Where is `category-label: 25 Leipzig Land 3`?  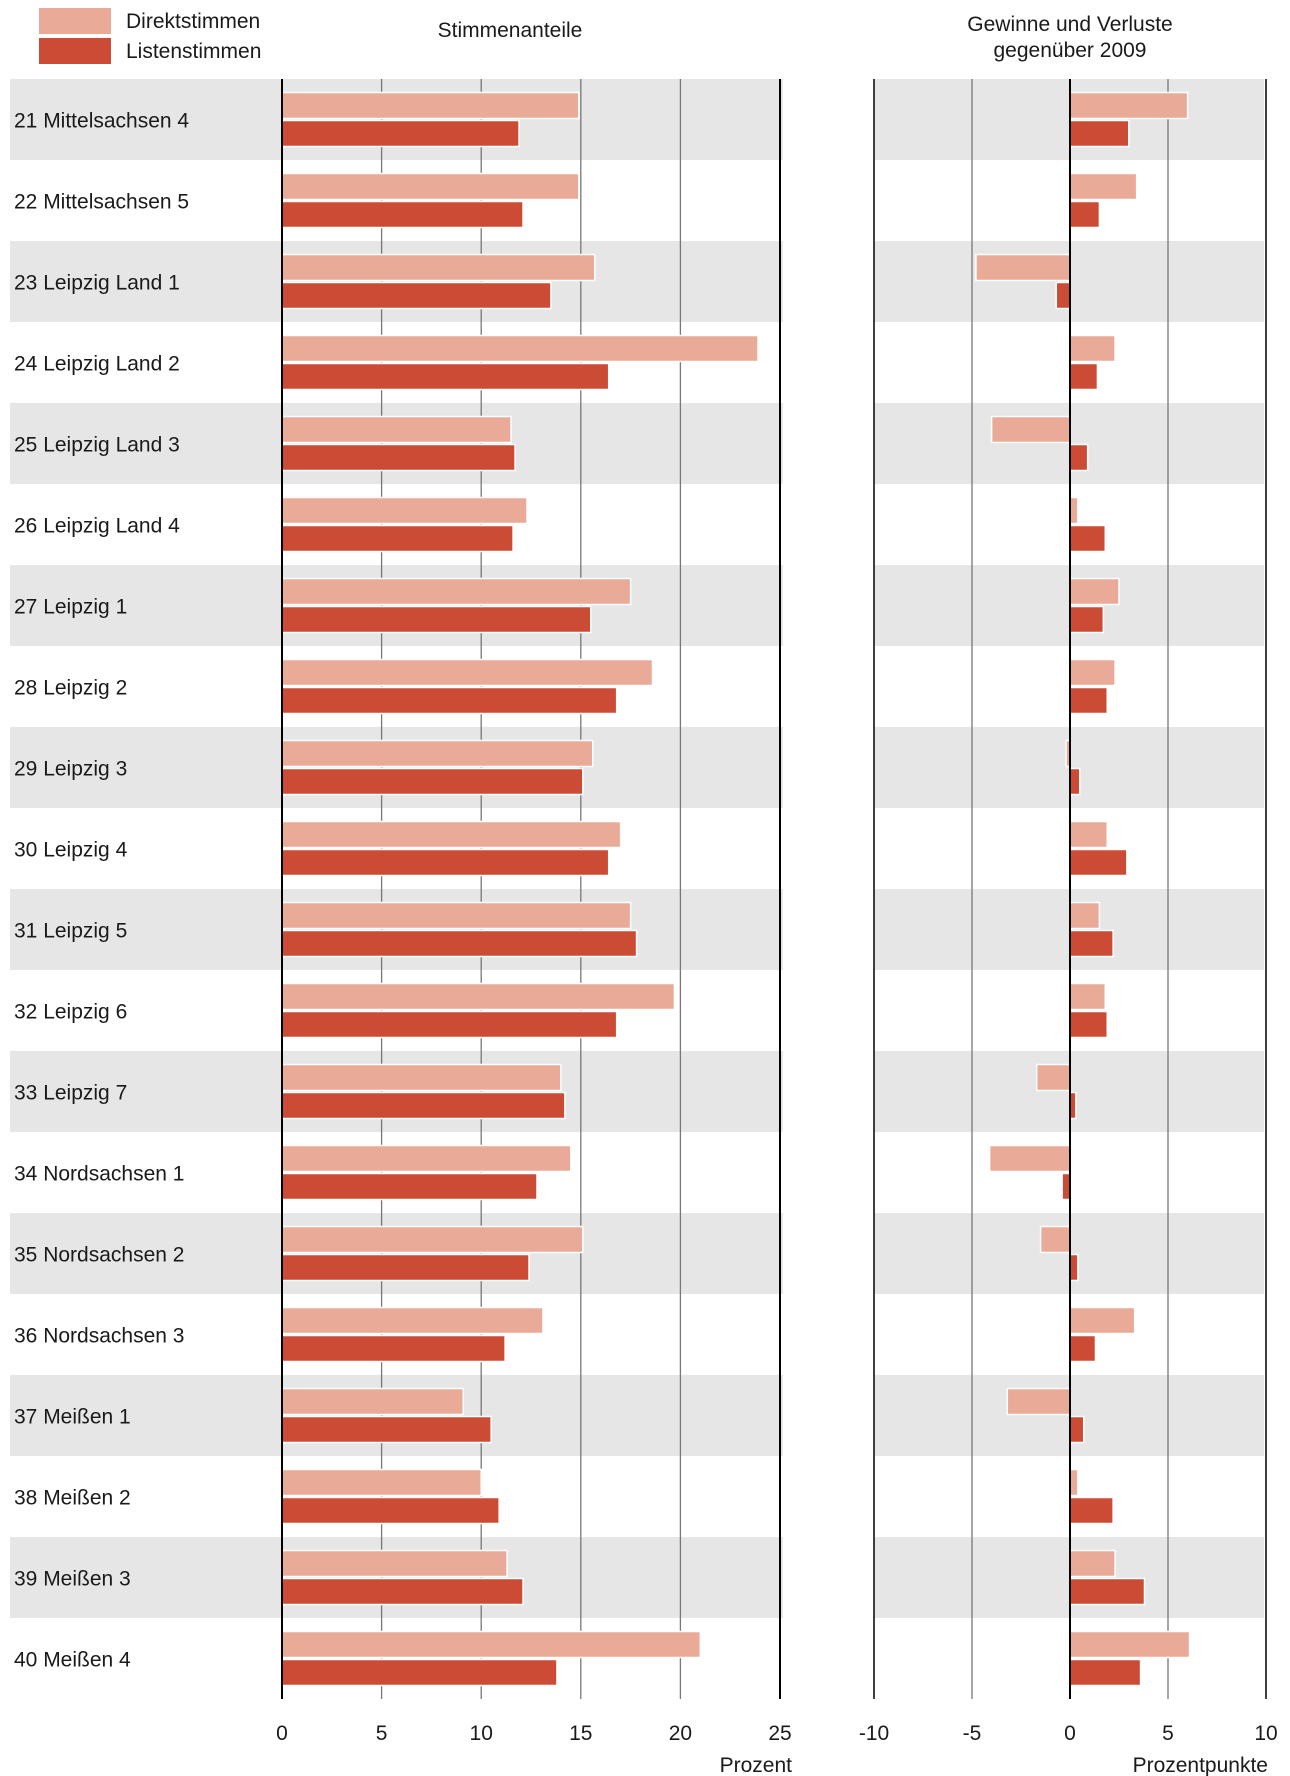
category-label: 25 Leipzig Land 3 is located at coordinates (97, 445).